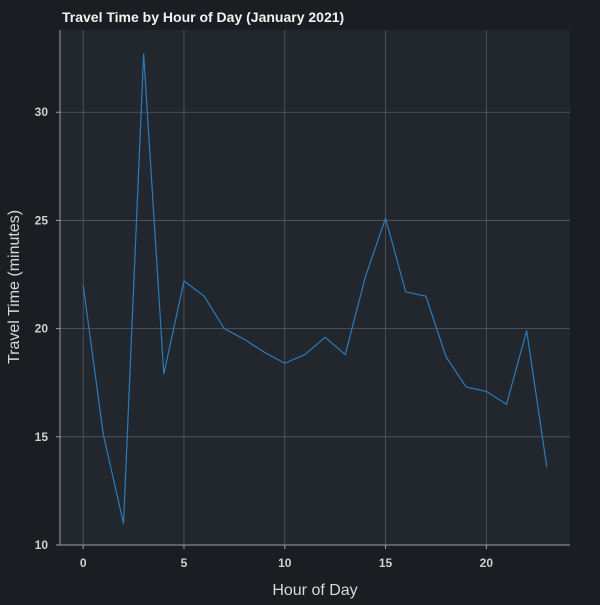 Image resolution: width=600 pixels, height=605 pixels. I want to click on y-axis-label: Travel Time (minutes), so click(14, 287).